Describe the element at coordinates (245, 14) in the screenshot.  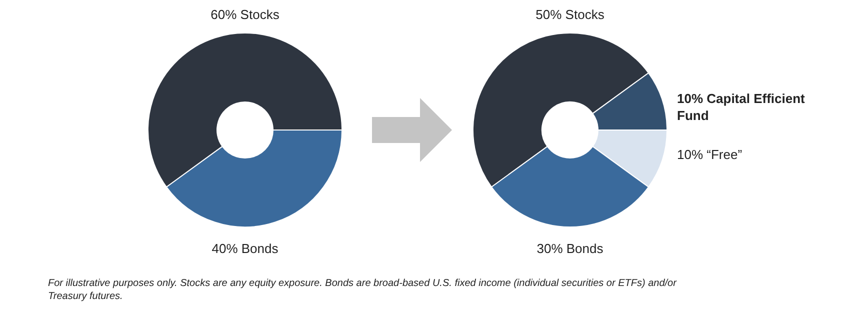
I see `slice-label: 60% Stocks` at that location.